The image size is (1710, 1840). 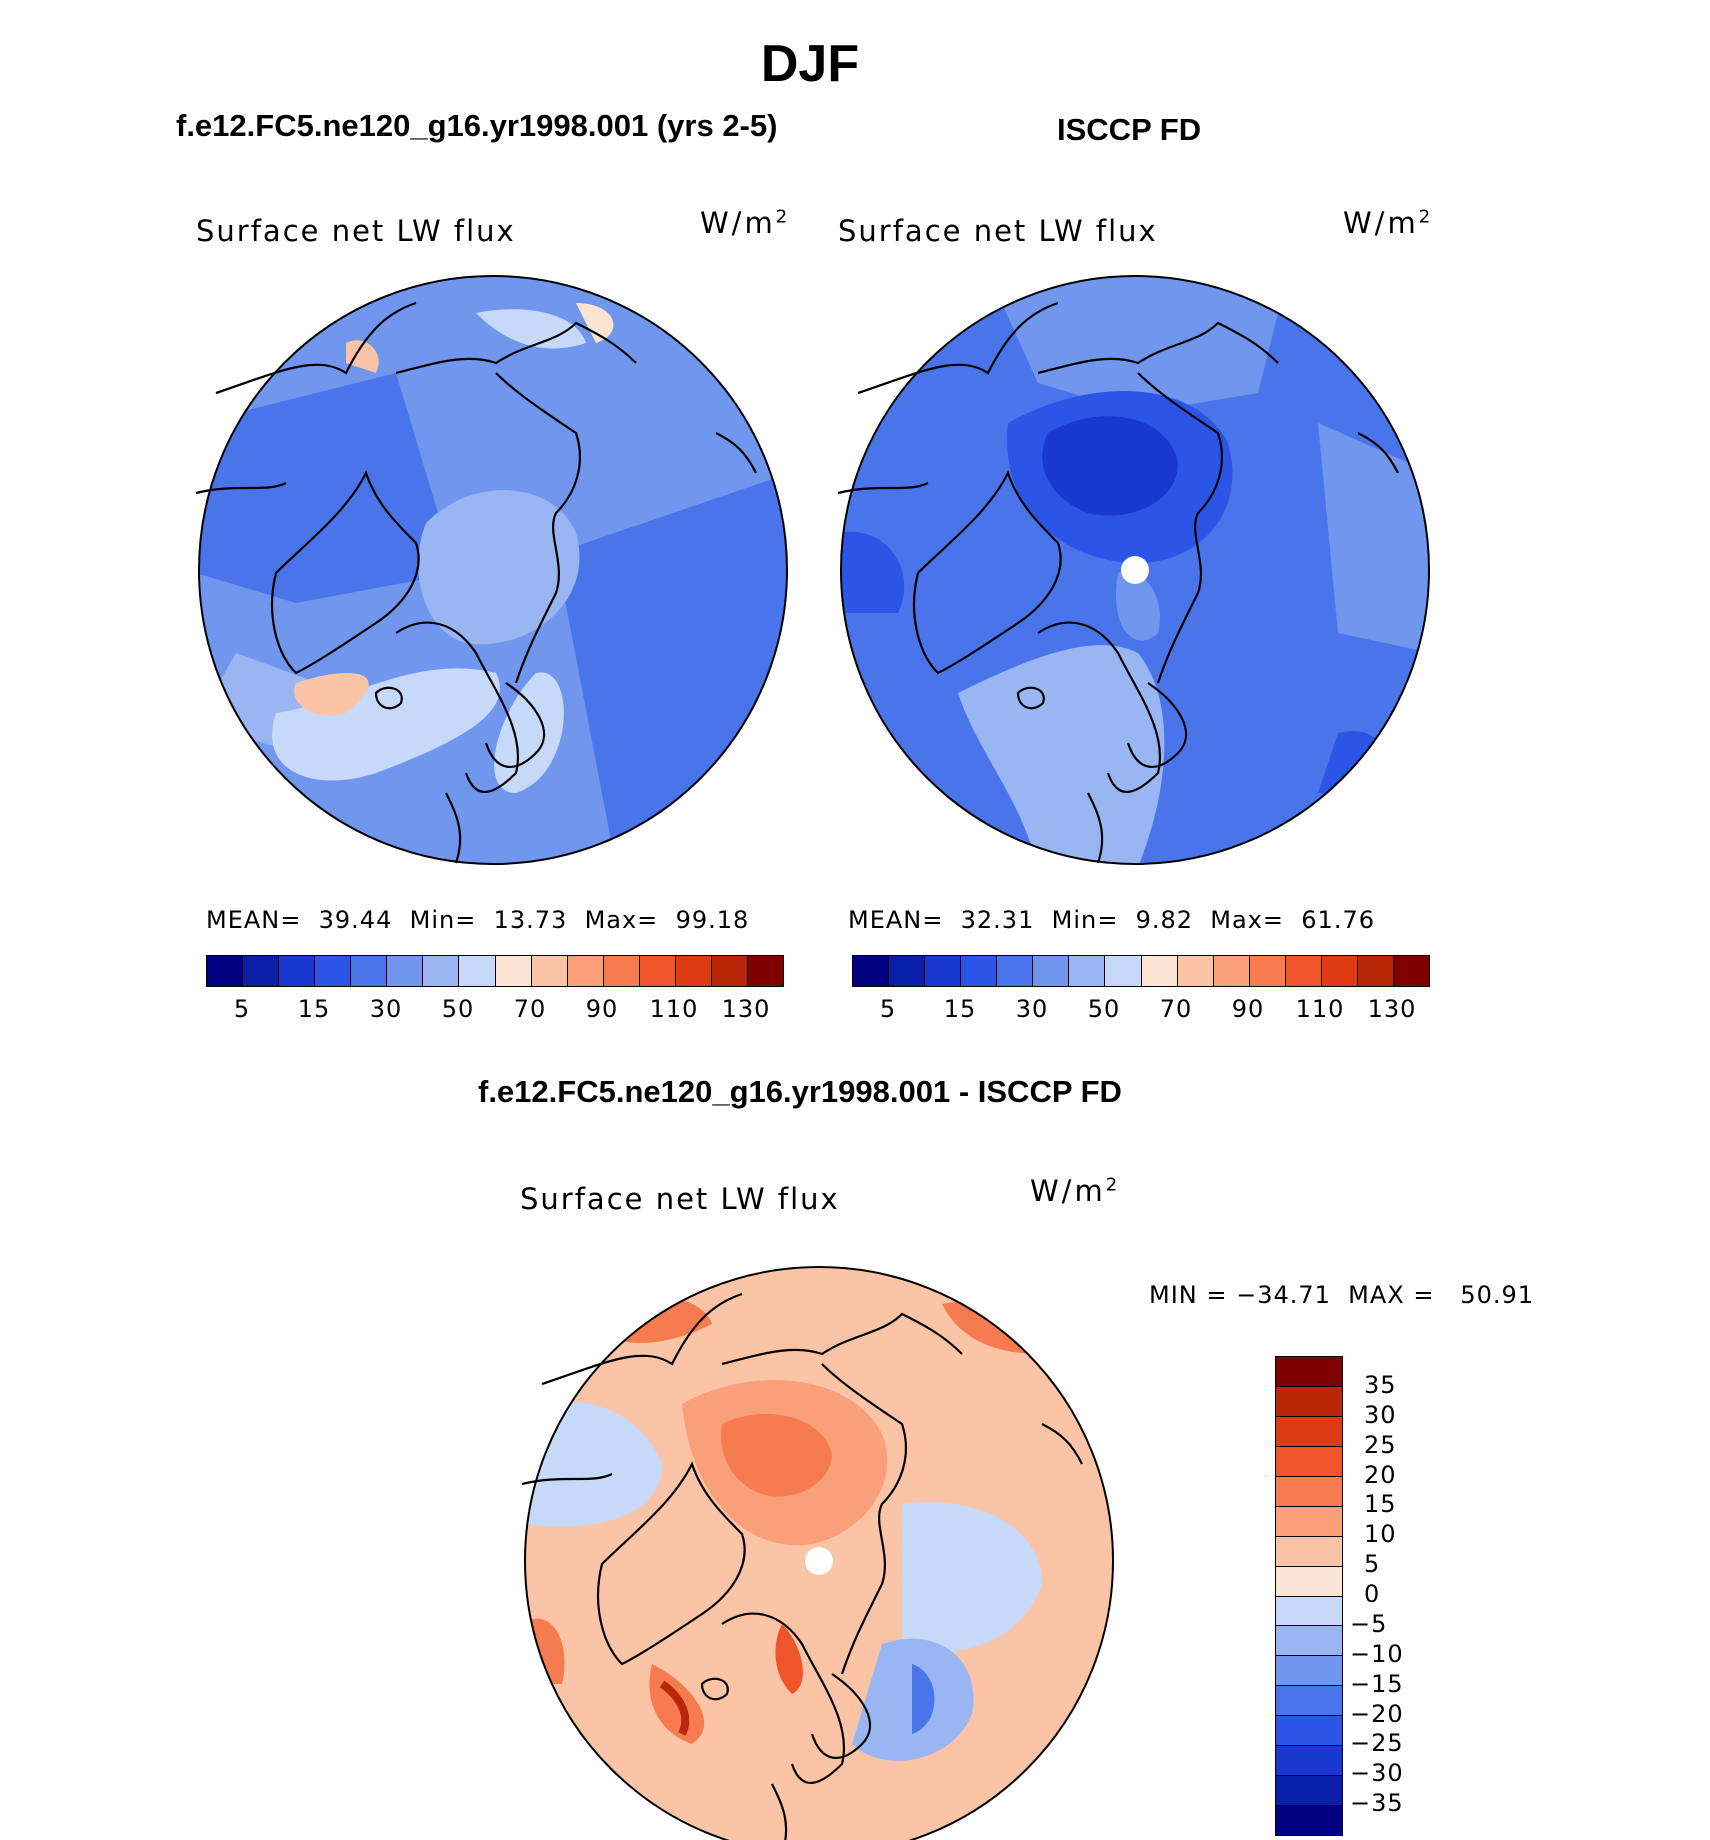 What do you see at coordinates (1369, 1623) in the screenshot?
I see `colorbar-tick-label: −5` at bounding box center [1369, 1623].